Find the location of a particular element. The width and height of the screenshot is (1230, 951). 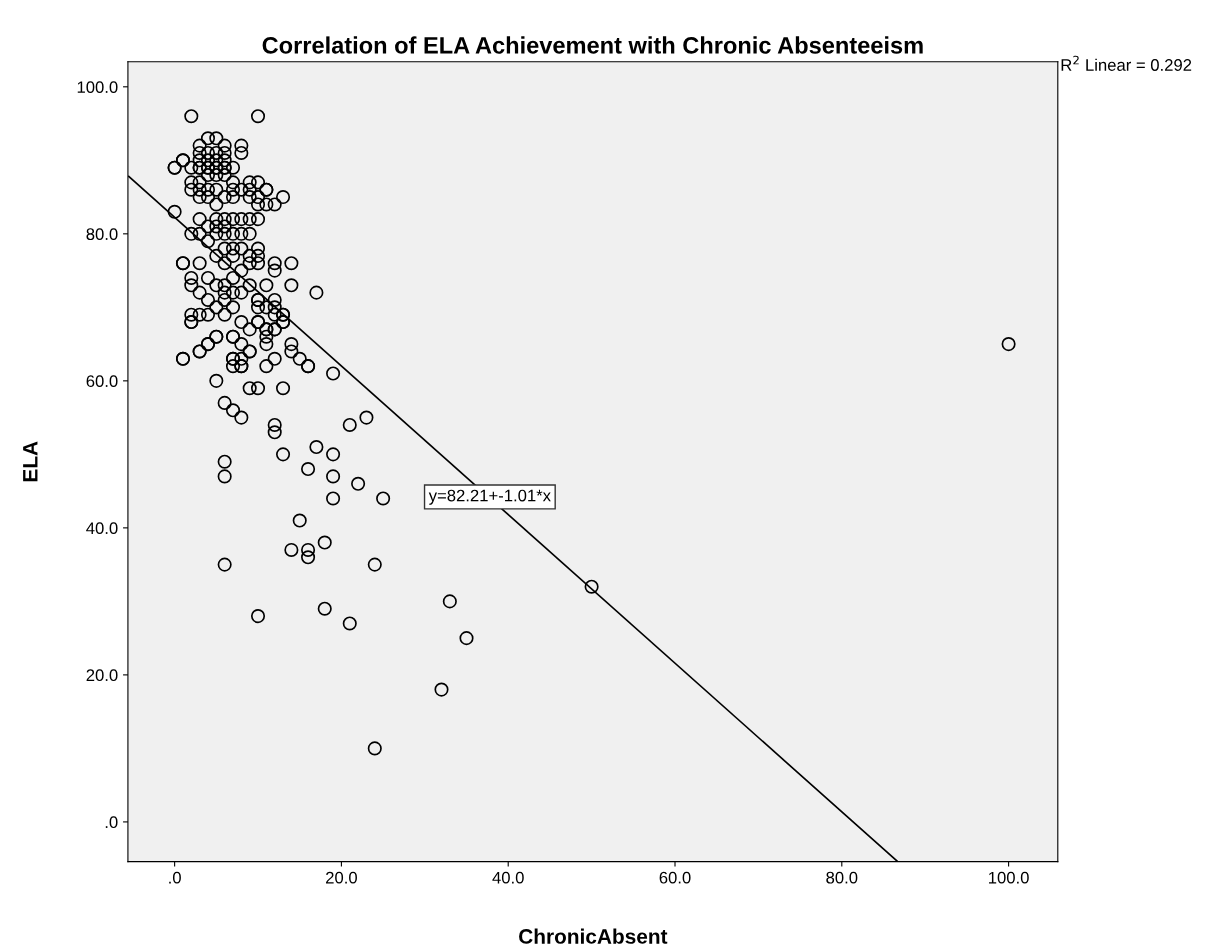

x-tick-label: .0 is located at coordinates (175, 877).